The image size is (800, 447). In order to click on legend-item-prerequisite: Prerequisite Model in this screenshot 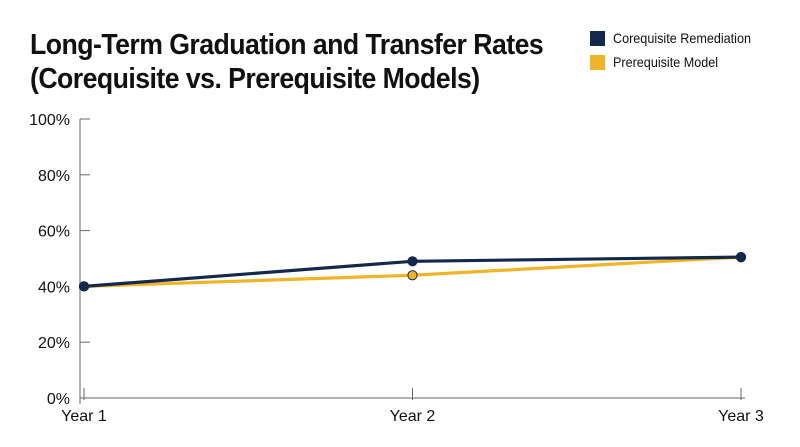, I will do `click(678, 62)`.